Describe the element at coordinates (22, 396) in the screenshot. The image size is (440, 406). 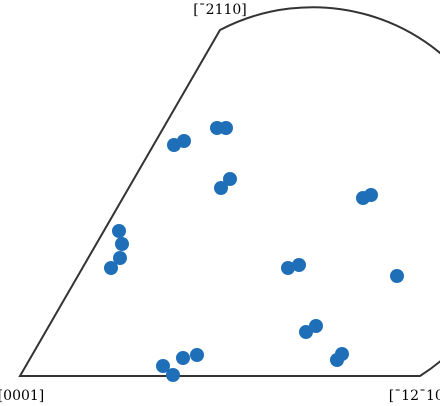
I see `label-left-direction: [0001]` at that location.